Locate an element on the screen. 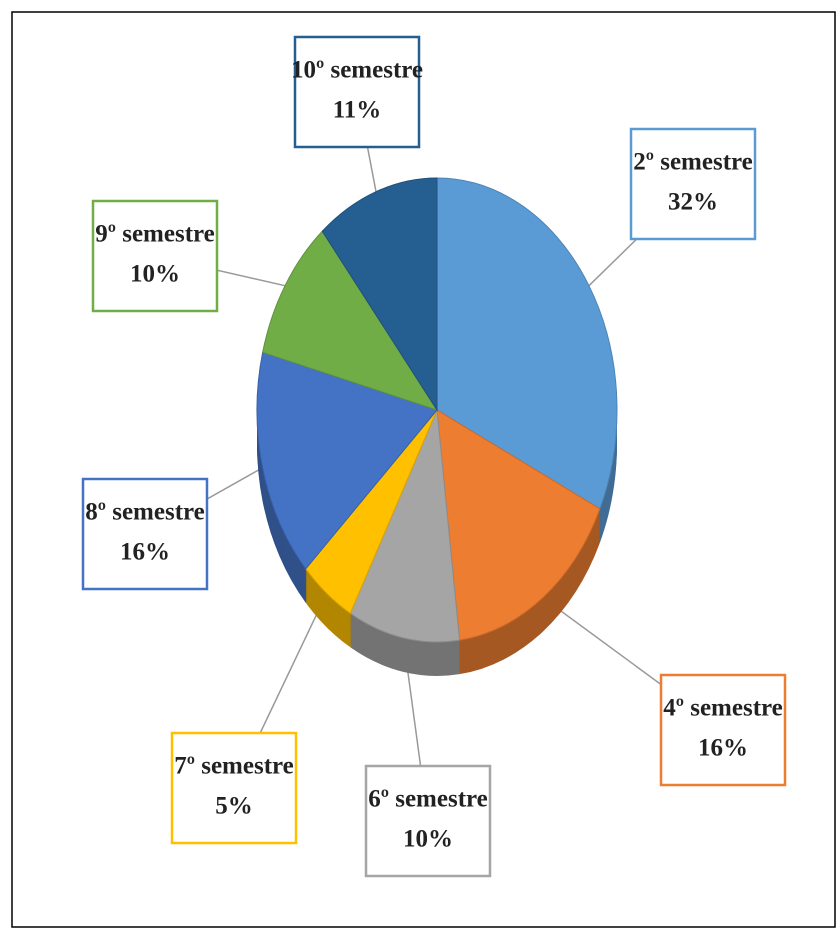 This screenshot has width=837, height=929. category-label: 2º semestre is located at coordinates (693, 162).